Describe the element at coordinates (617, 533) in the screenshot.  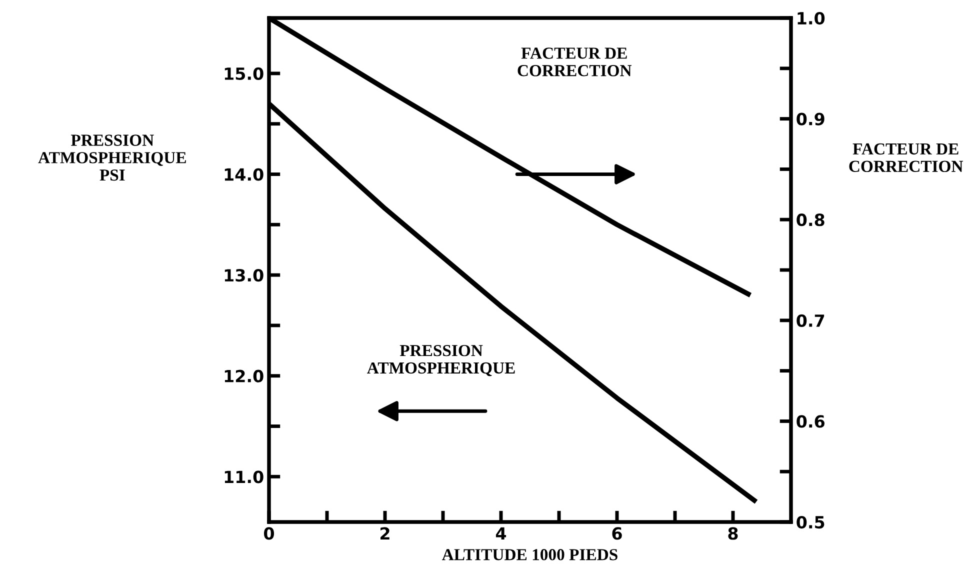
I see `x-tick-label: 6` at that location.